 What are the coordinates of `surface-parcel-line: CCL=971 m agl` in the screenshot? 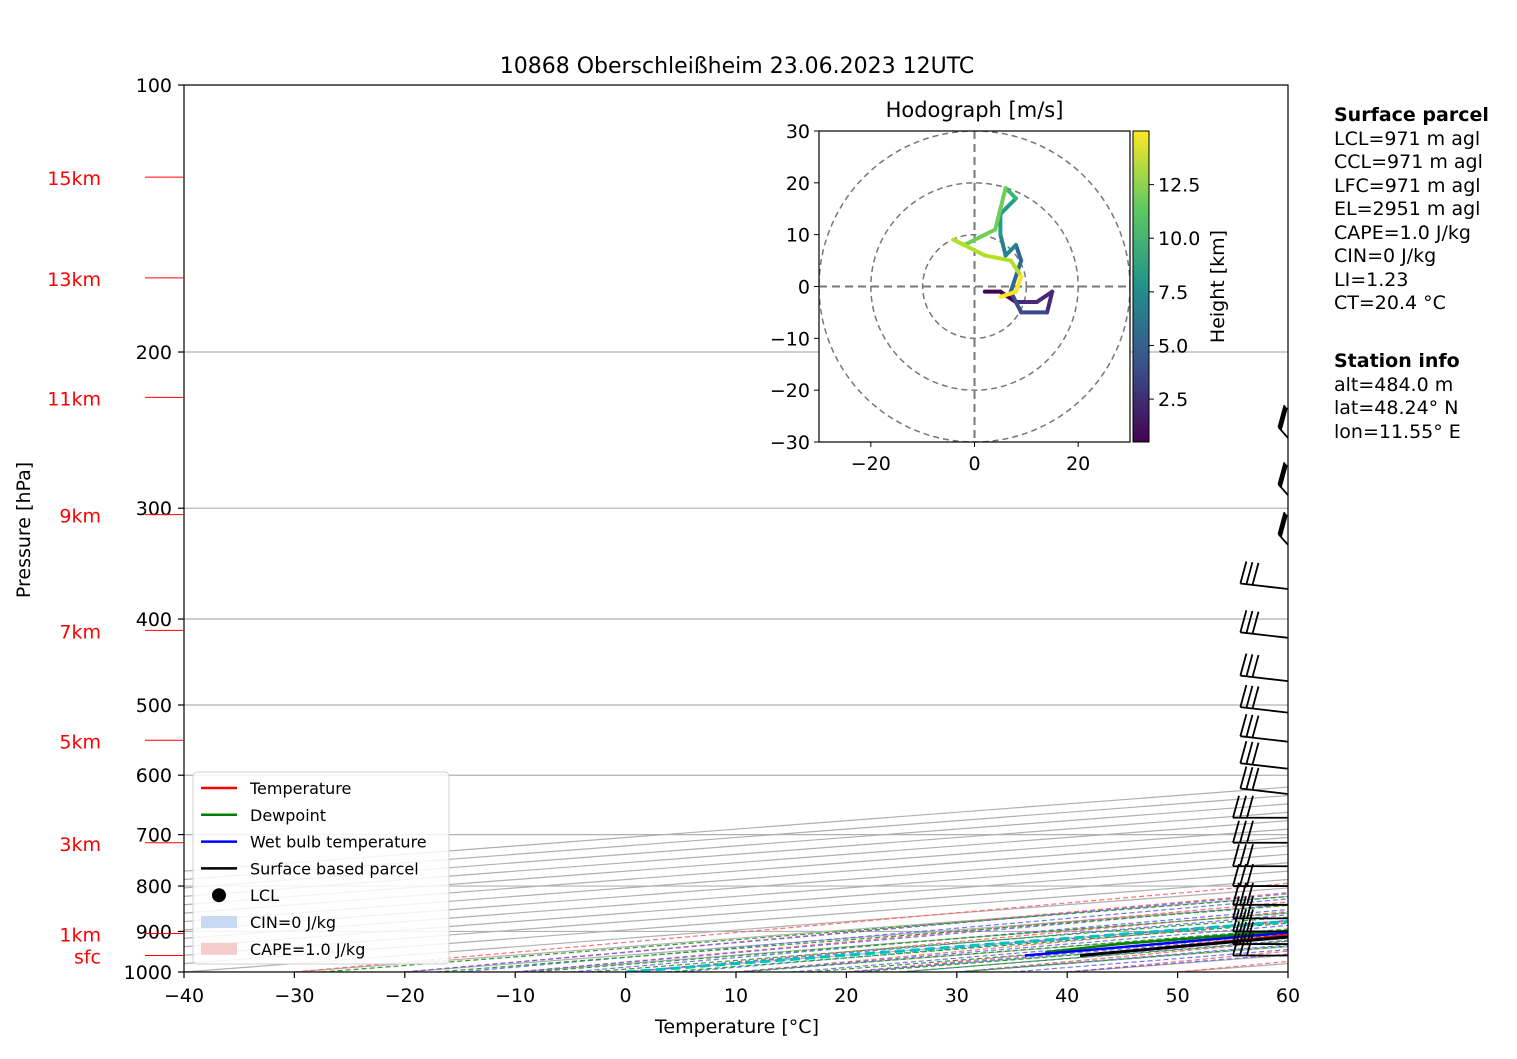 It's located at (1408, 162).